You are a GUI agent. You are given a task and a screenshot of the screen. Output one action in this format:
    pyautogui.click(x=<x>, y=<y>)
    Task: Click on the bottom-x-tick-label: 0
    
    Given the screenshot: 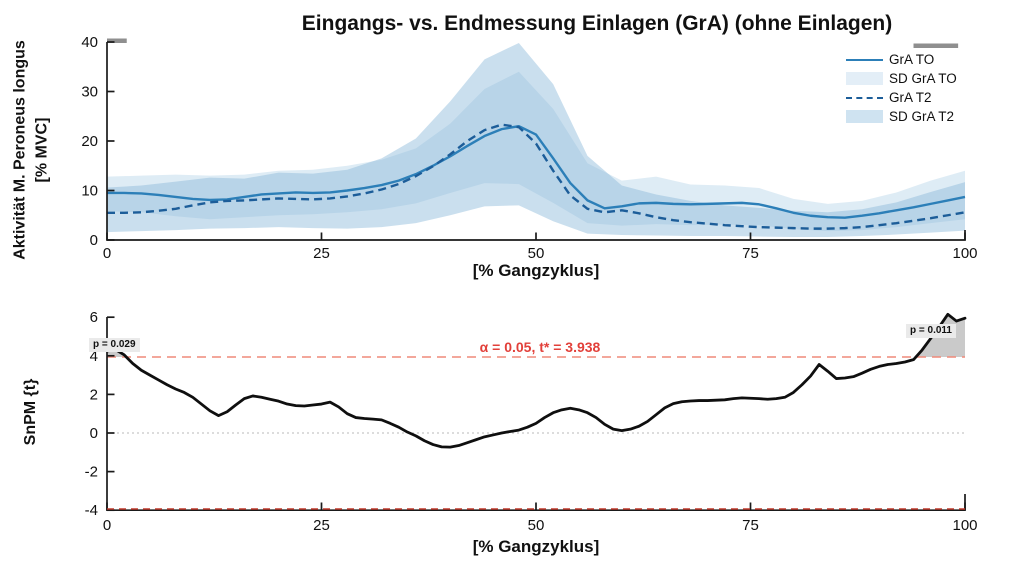 What is the action you would take?
    pyautogui.click(x=107, y=525)
    